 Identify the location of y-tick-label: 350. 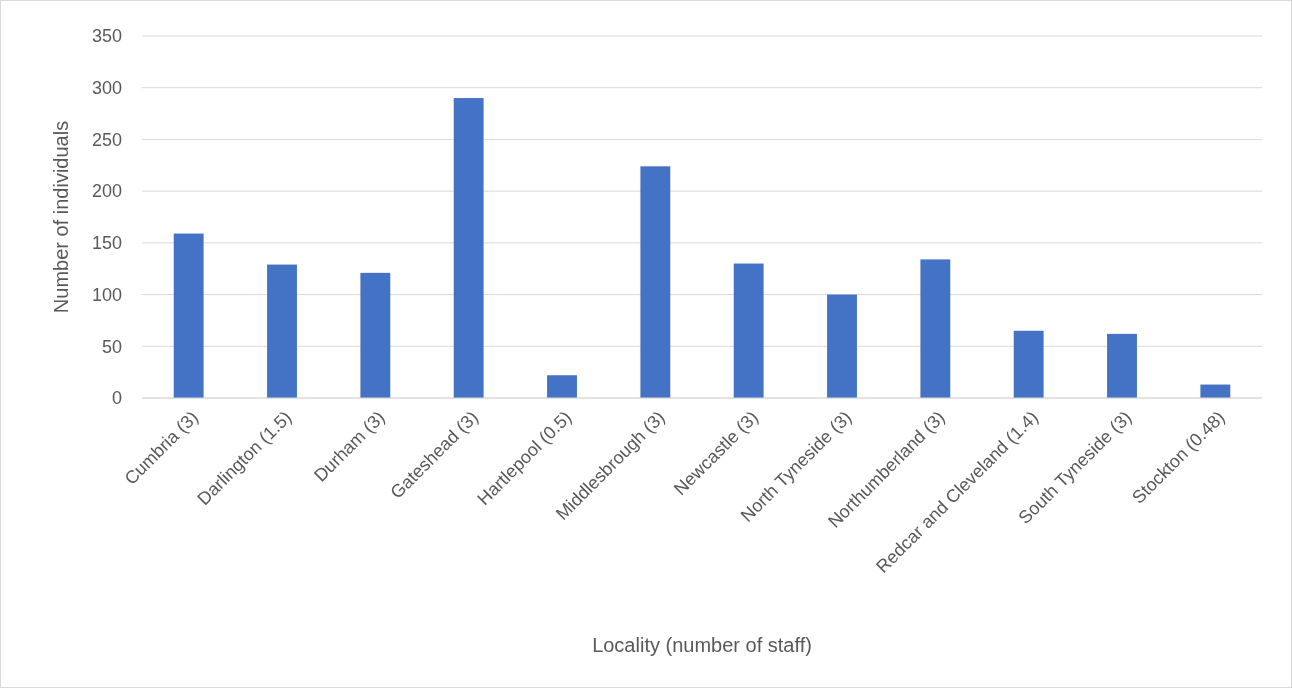
(106, 36).